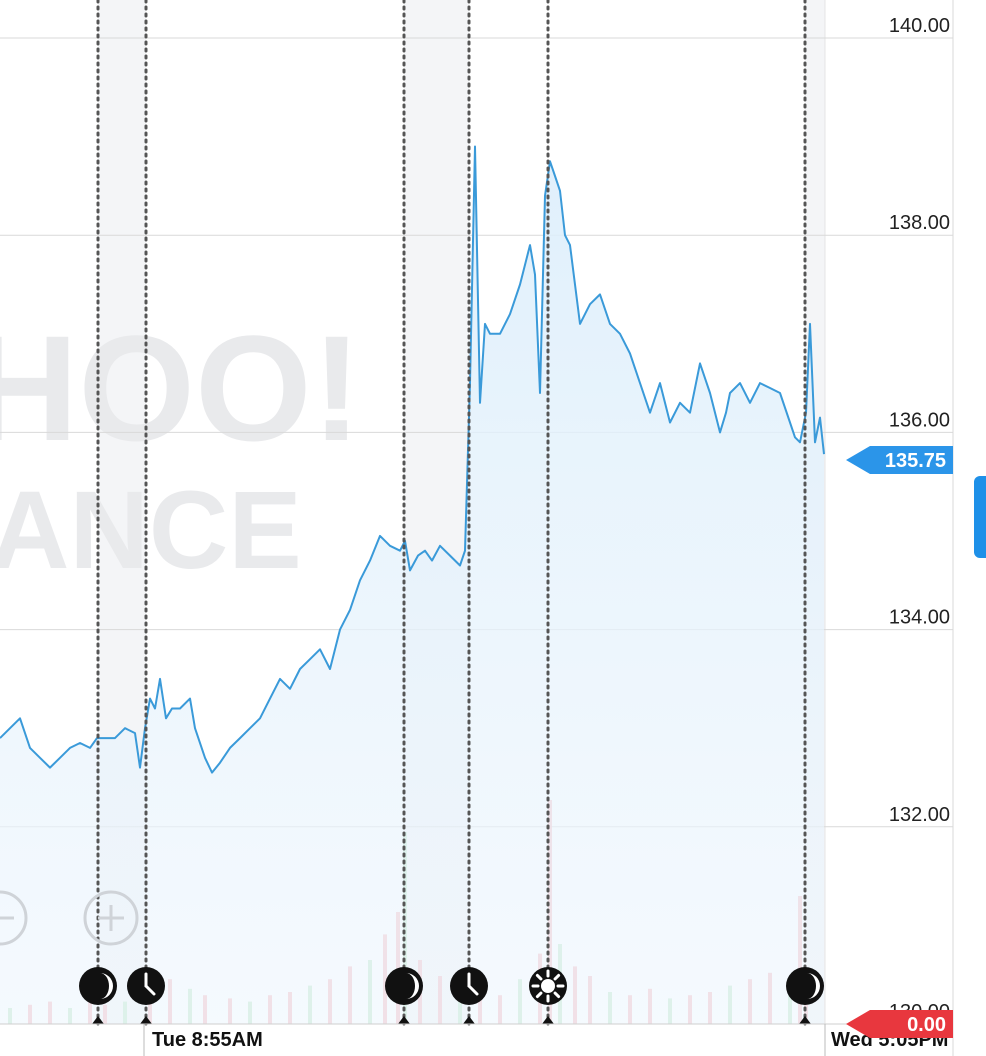 This screenshot has height=1056, width=986. Describe the element at coordinates (919, 618) in the screenshot. I see `y-tick-label: 134.00` at that location.